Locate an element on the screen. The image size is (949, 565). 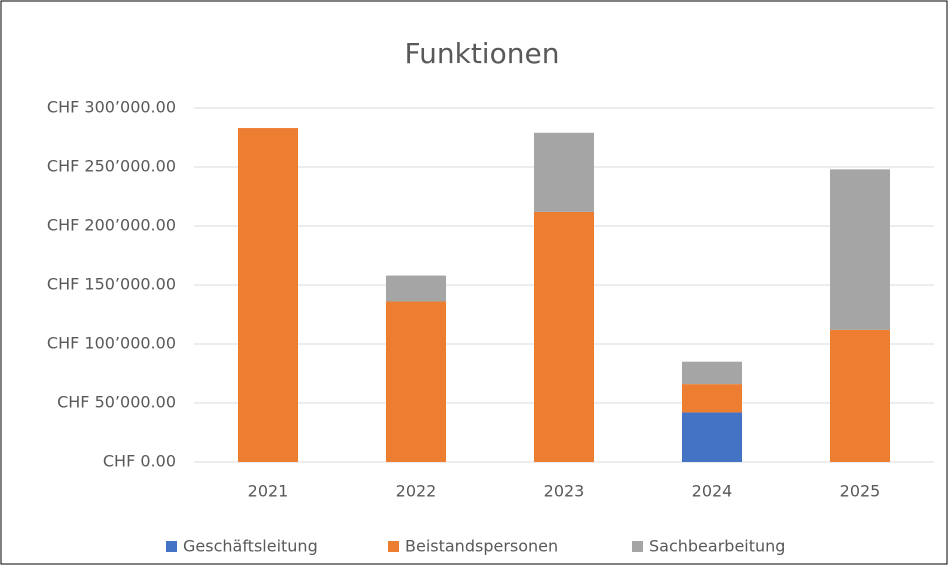
y-tick-label: CHF 300’000.00 is located at coordinates (111, 107).